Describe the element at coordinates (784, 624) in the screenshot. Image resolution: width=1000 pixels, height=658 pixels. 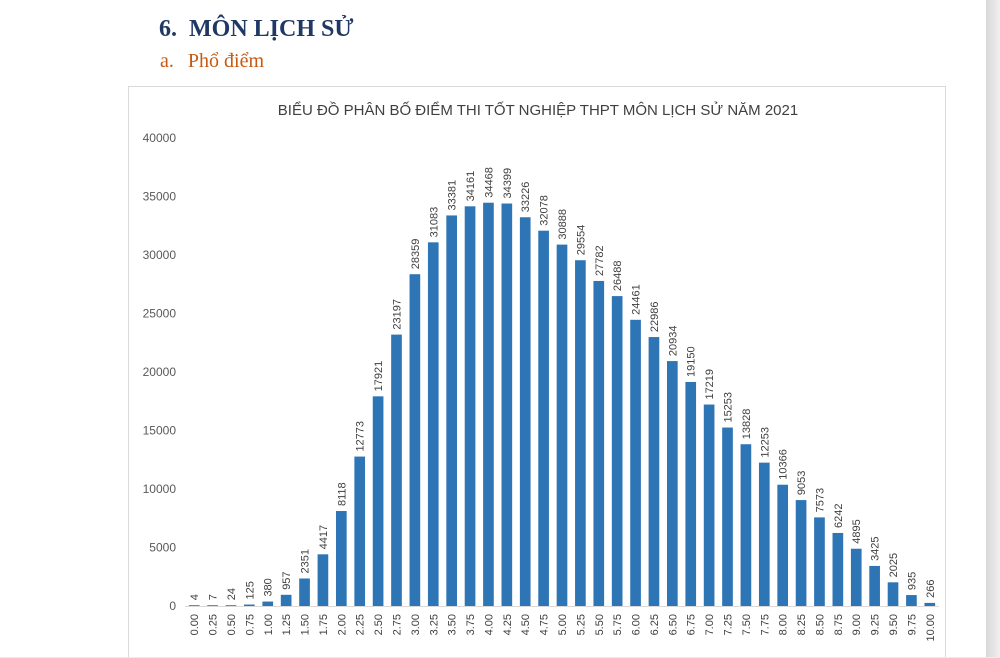
I see `x-tick-label: 8.00` at that location.